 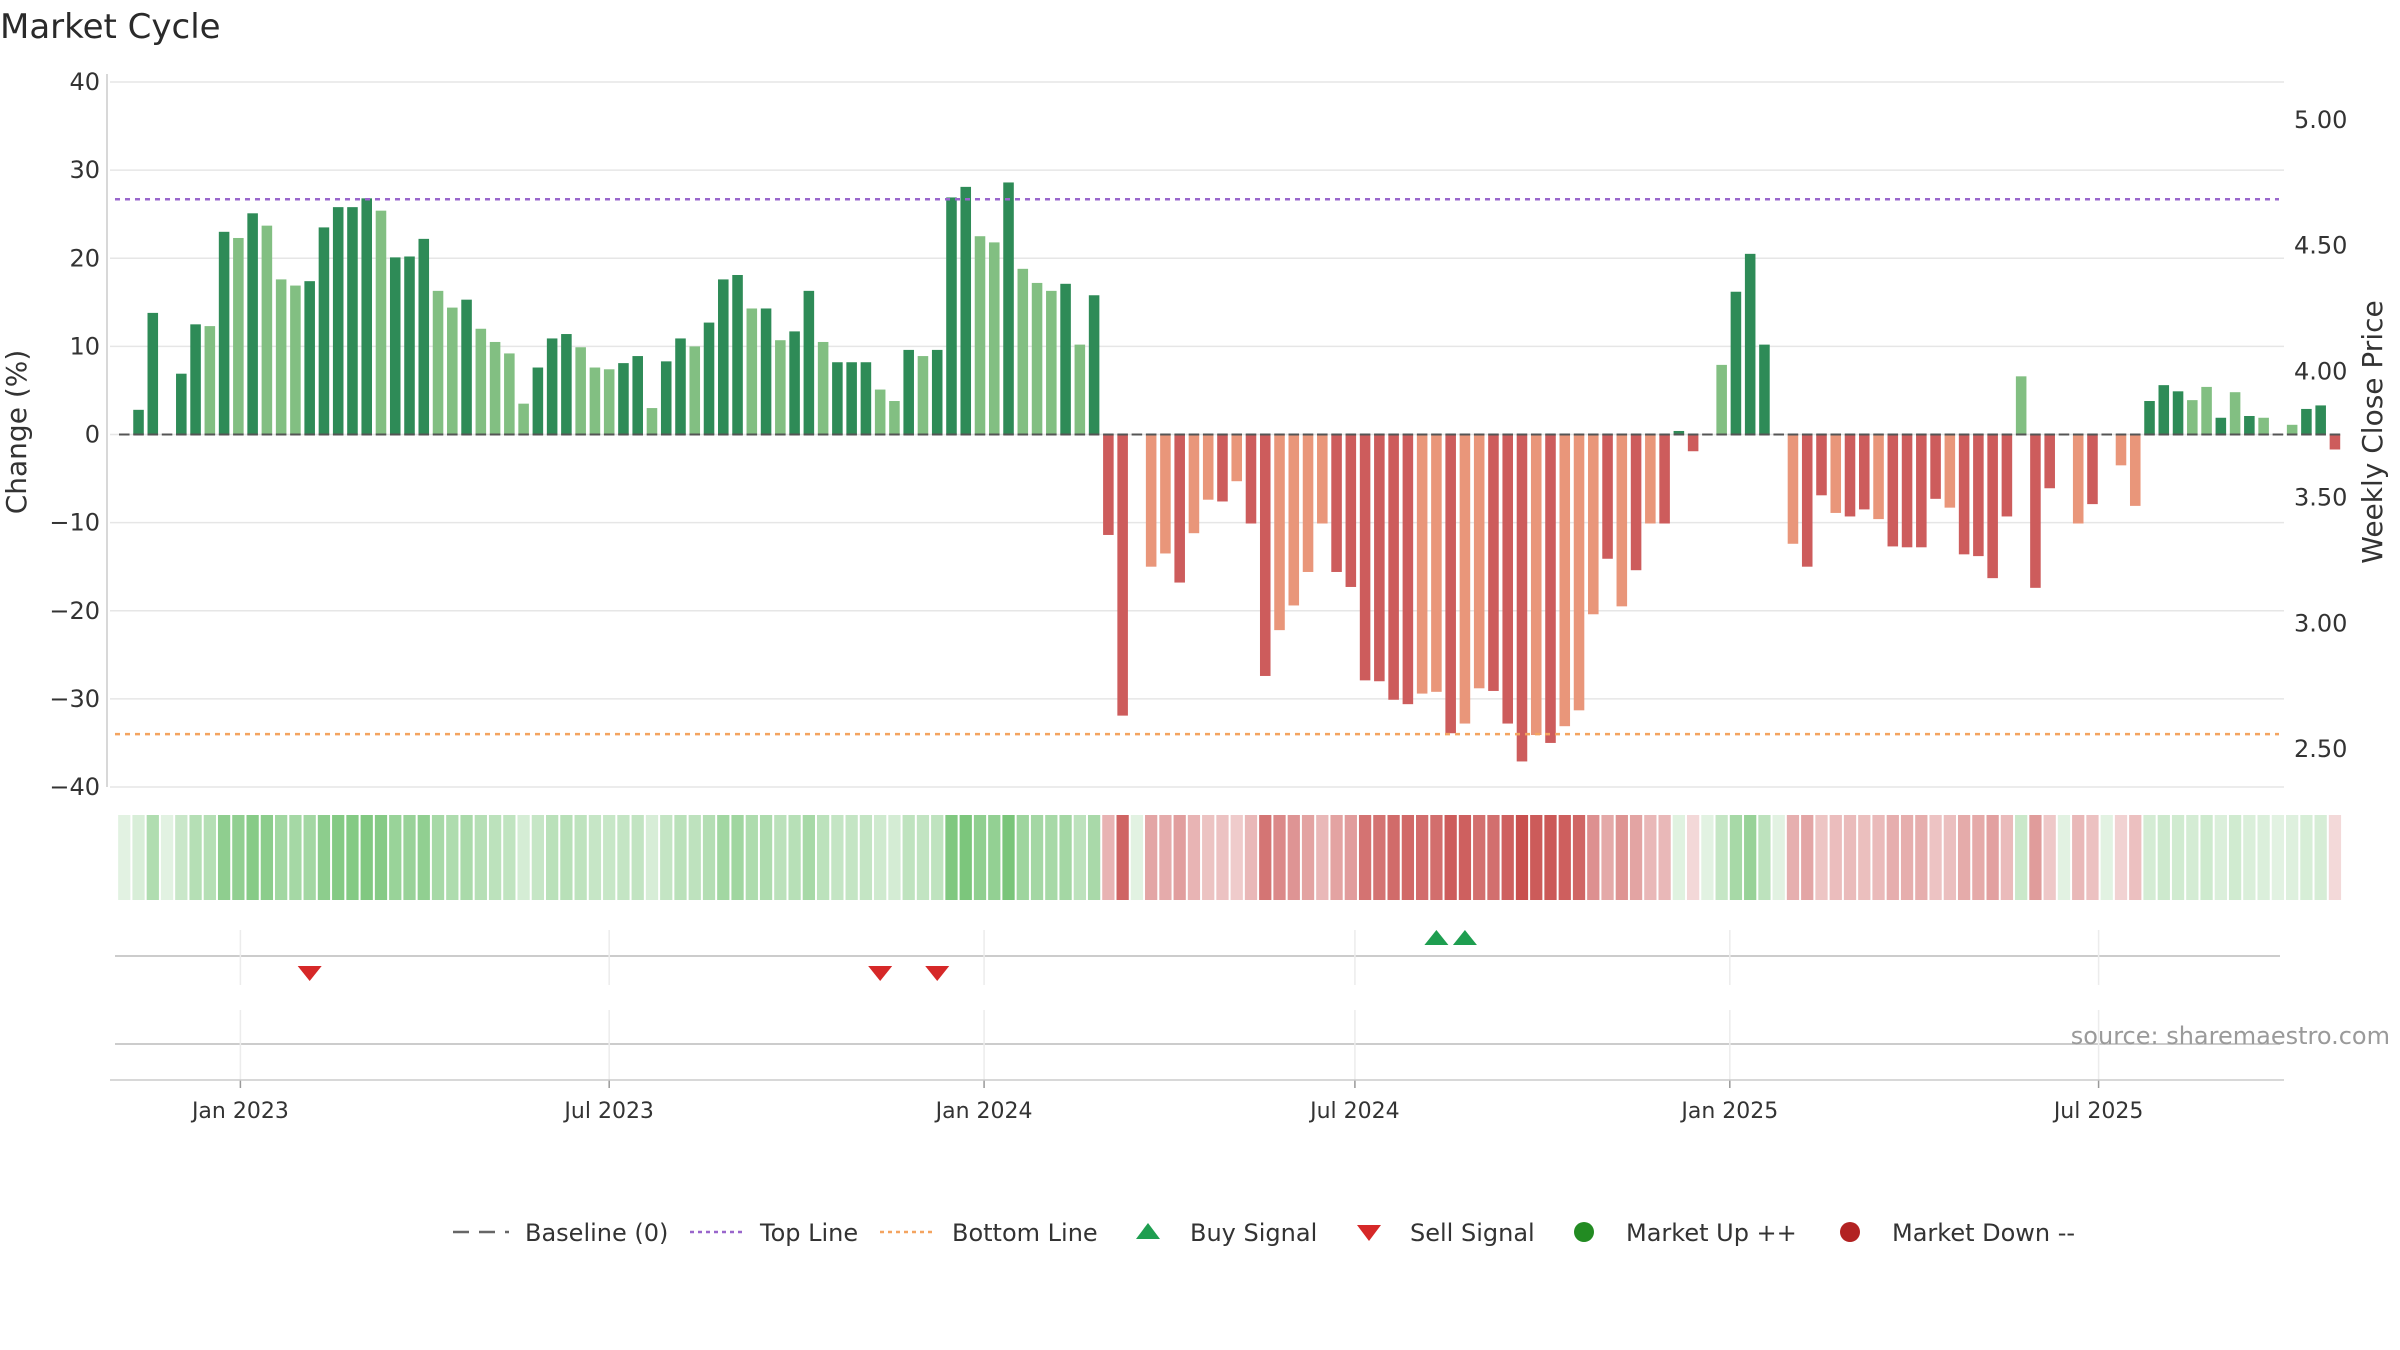 What do you see at coordinates (596, 1233) in the screenshot?
I see `legend-label: Baseline (0)` at bounding box center [596, 1233].